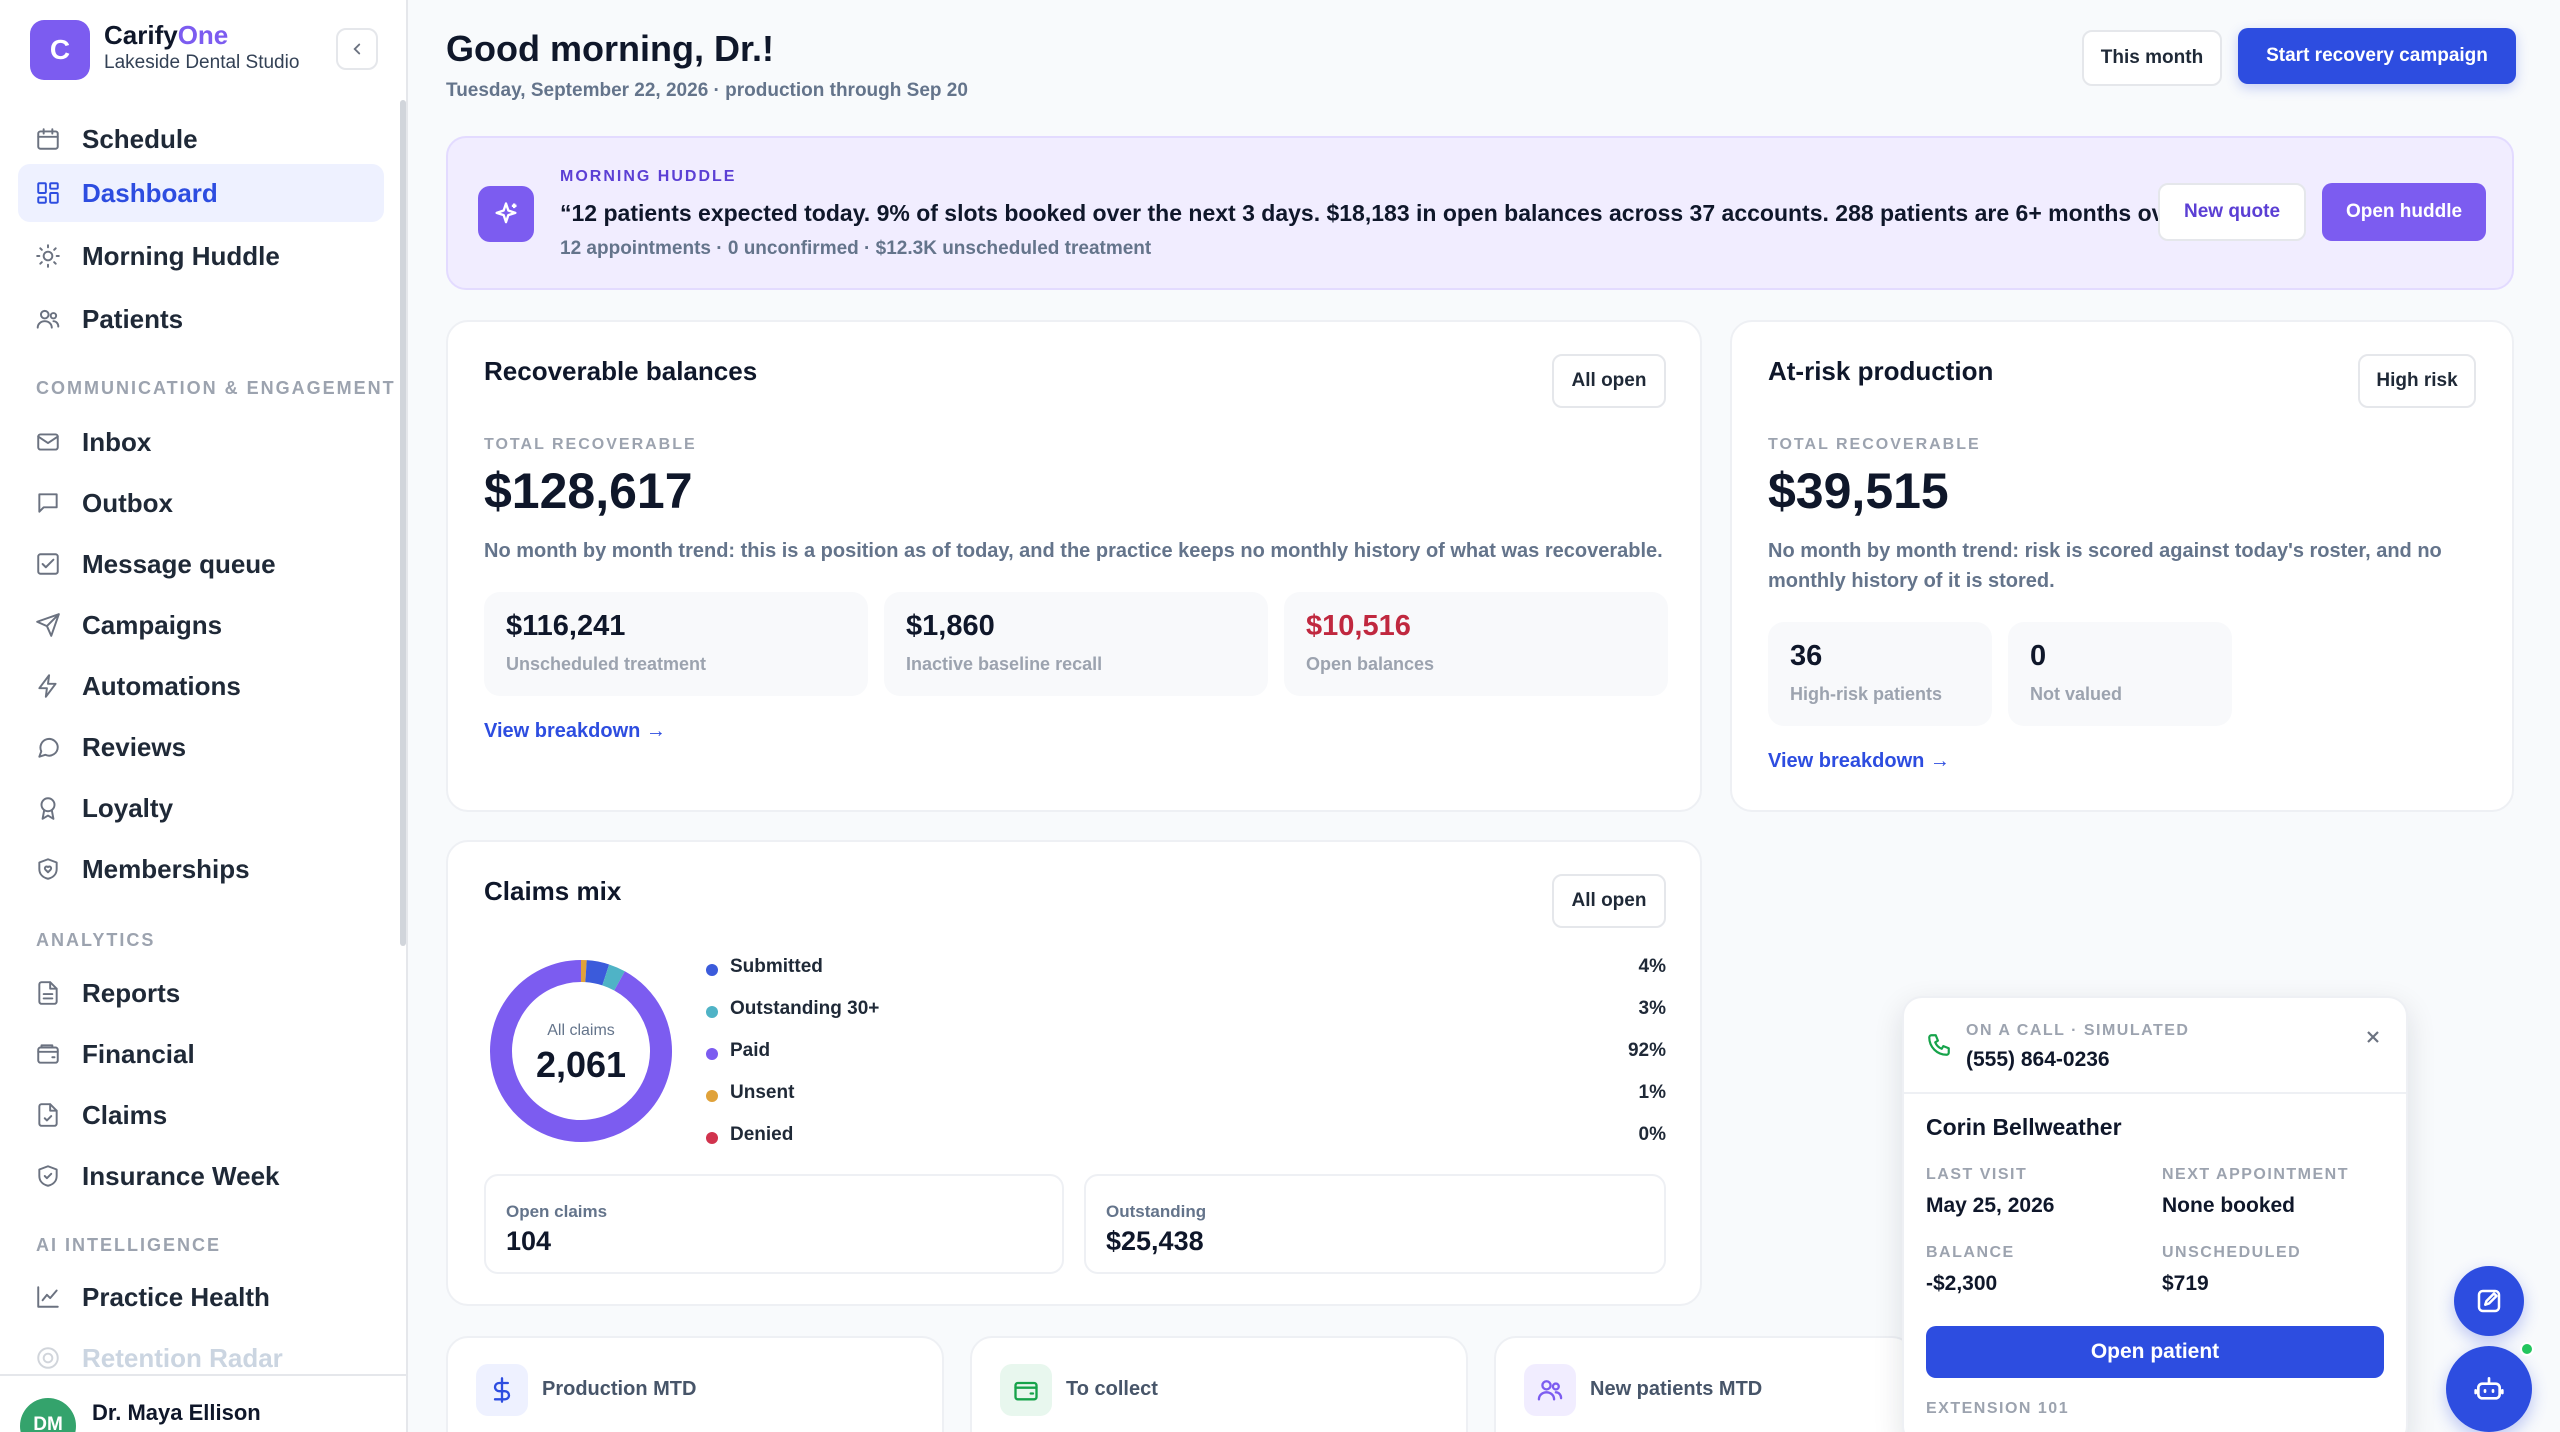 The width and height of the screenshot is (2560, 1432). I want to click on section-analytics: ANALYTICS, so click(96, 940).